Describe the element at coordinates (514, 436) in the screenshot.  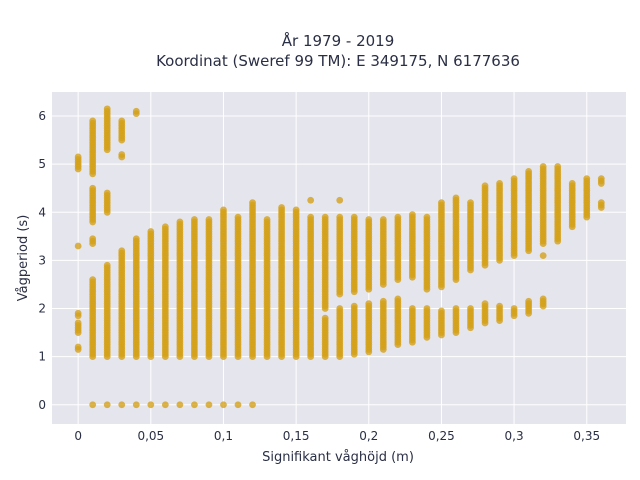
I see `x-tick-label: 0,3` at that location.